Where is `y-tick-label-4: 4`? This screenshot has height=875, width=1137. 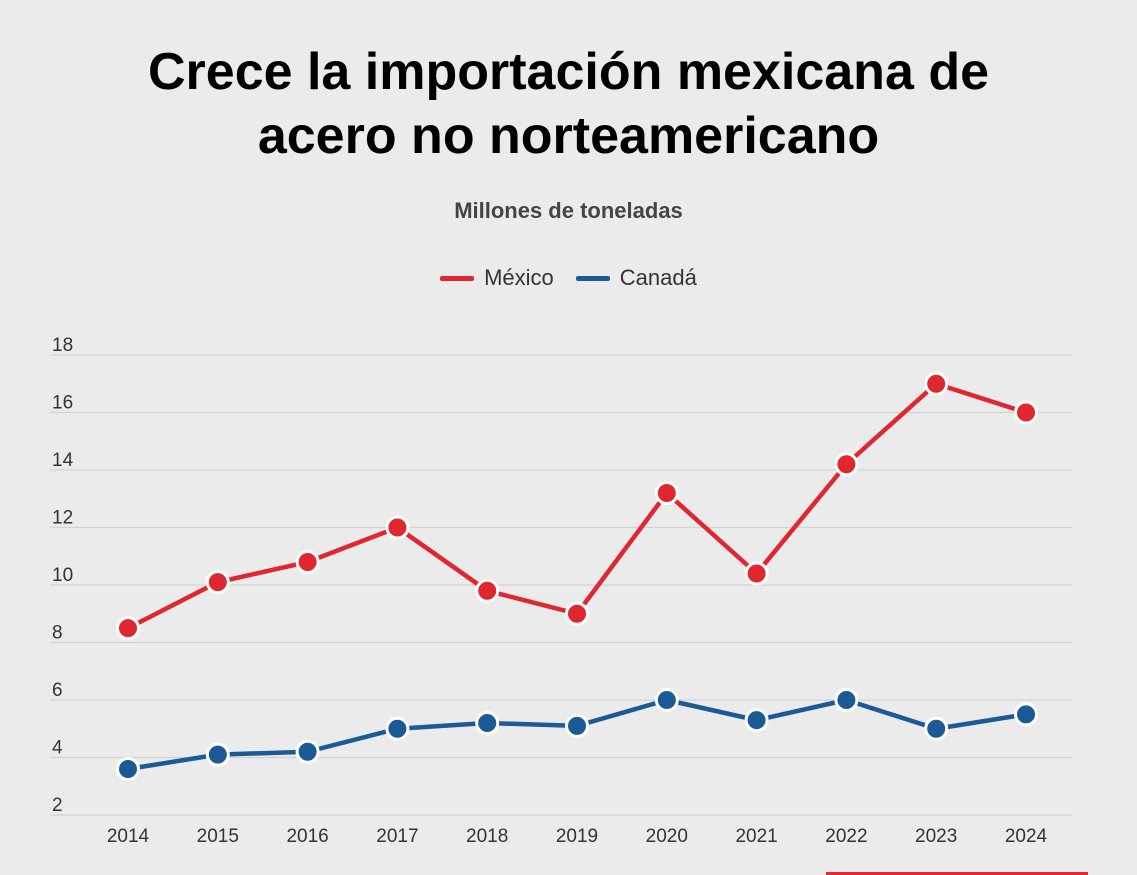 y-tick-label-4: 4 is located at coordinates (57, 748).